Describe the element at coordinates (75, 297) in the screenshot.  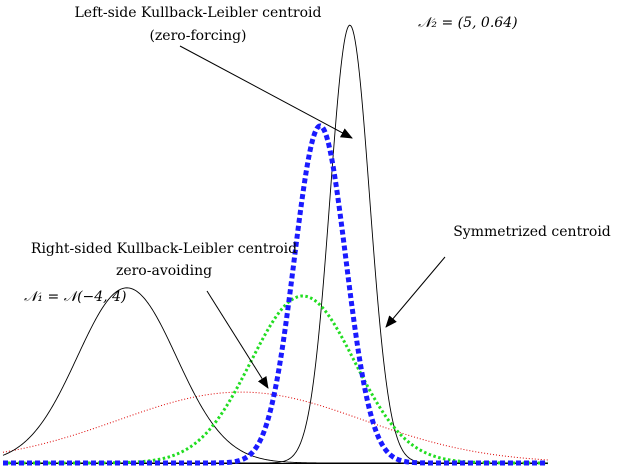
I see `n1-label: 𝒩₁ = 𝒩(−4, 4)` at that location.